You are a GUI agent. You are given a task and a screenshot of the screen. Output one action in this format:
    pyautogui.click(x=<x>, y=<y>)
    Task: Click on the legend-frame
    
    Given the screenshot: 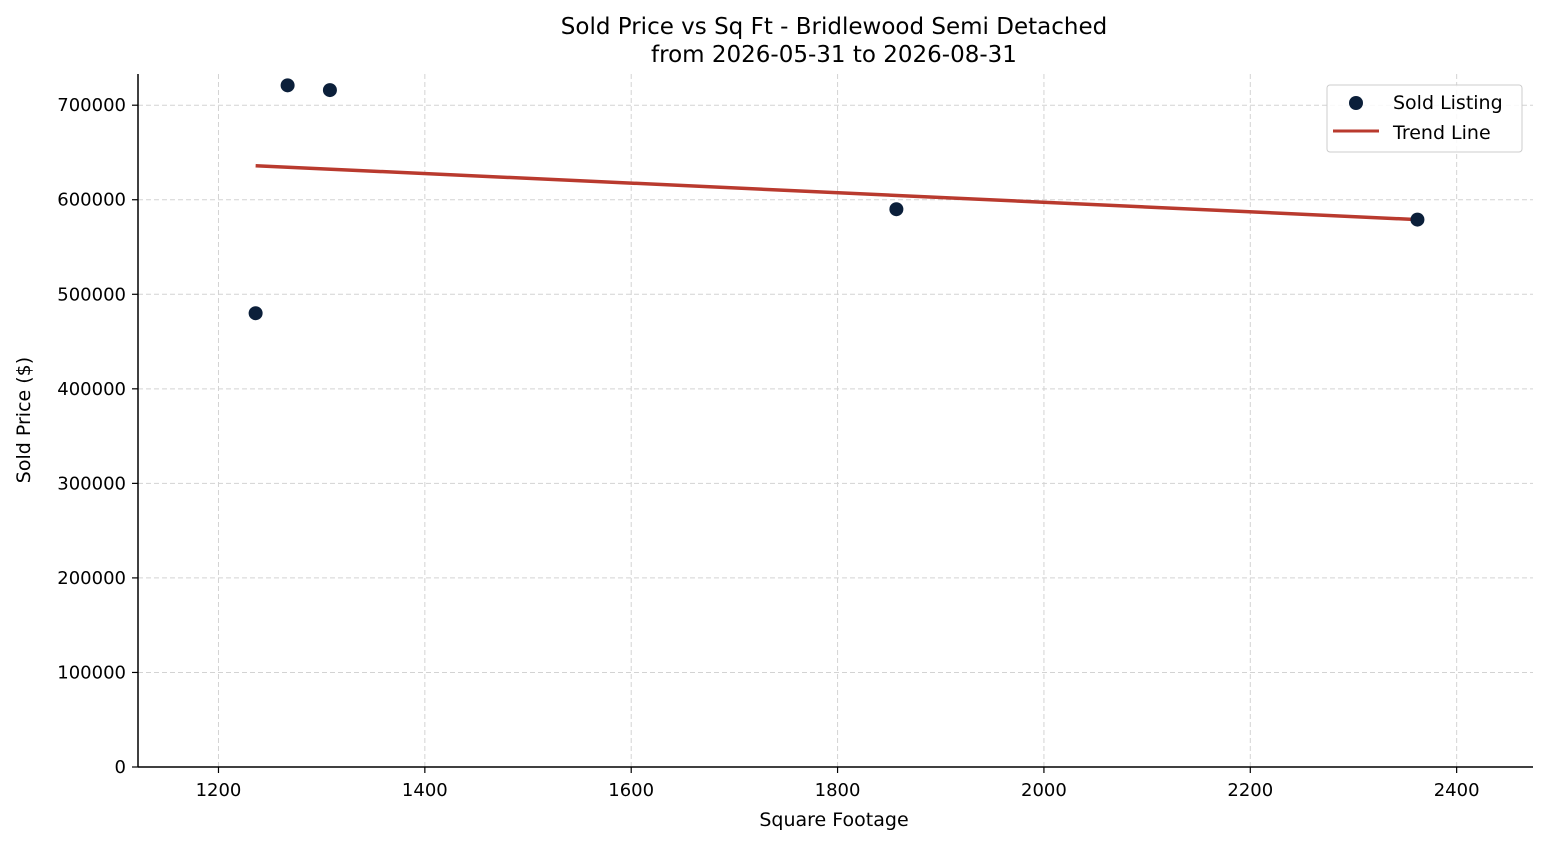 What is the action you would take?
    pyautogui.click(x=1424, y=118)
    